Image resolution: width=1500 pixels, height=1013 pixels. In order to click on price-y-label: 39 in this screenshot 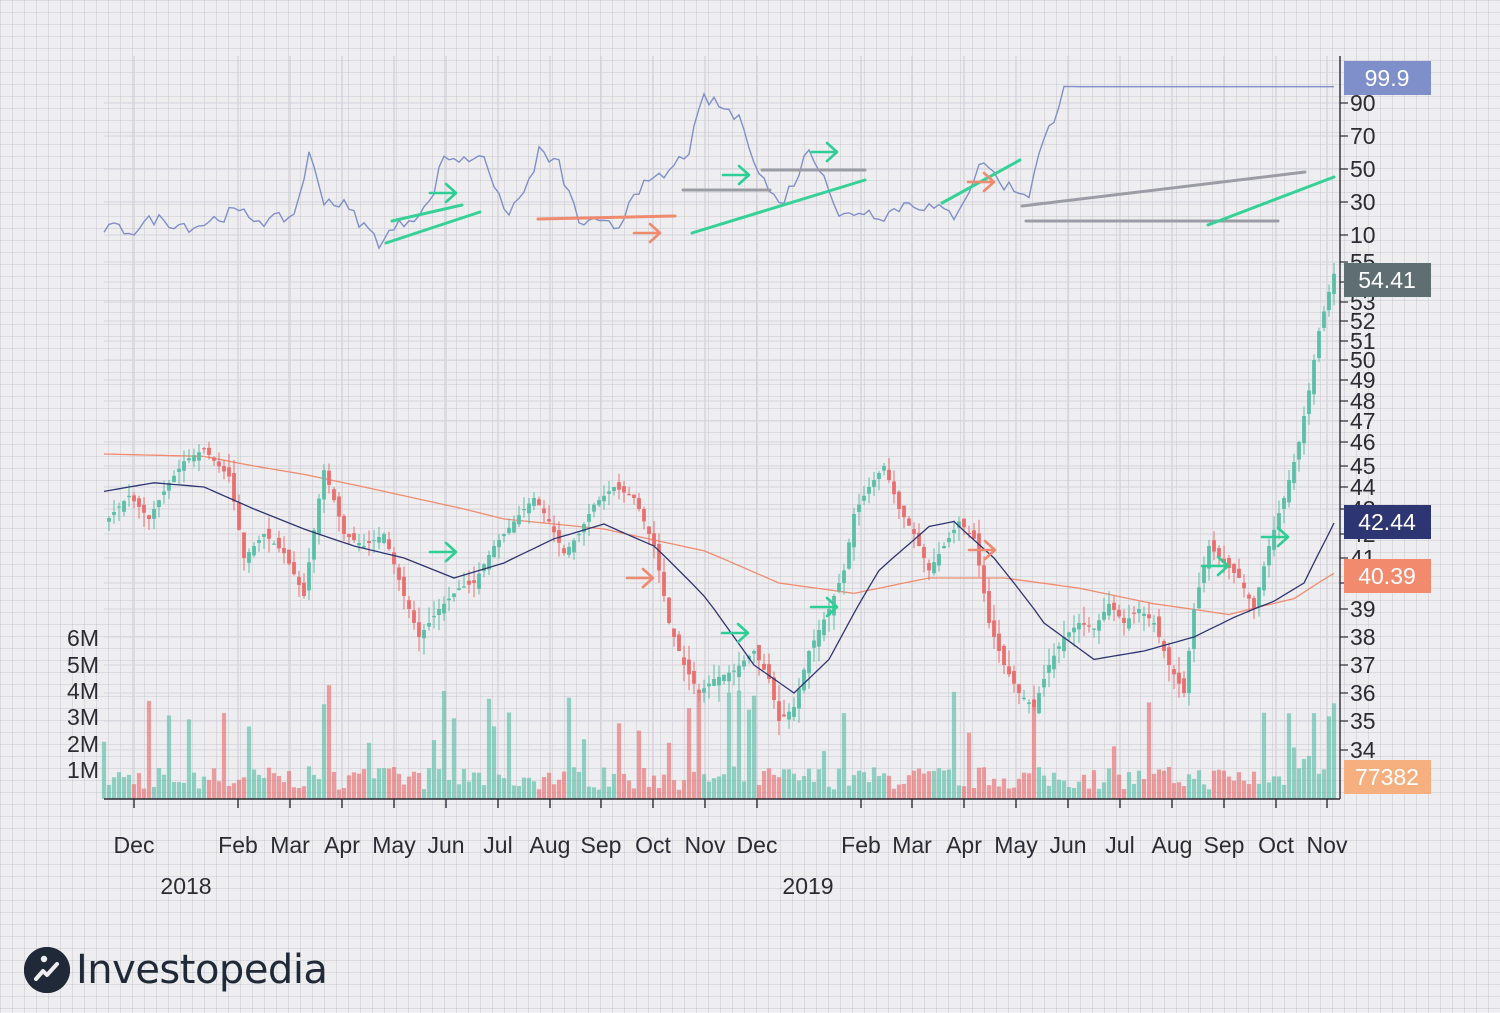, I will do `click(1363, 609)`.